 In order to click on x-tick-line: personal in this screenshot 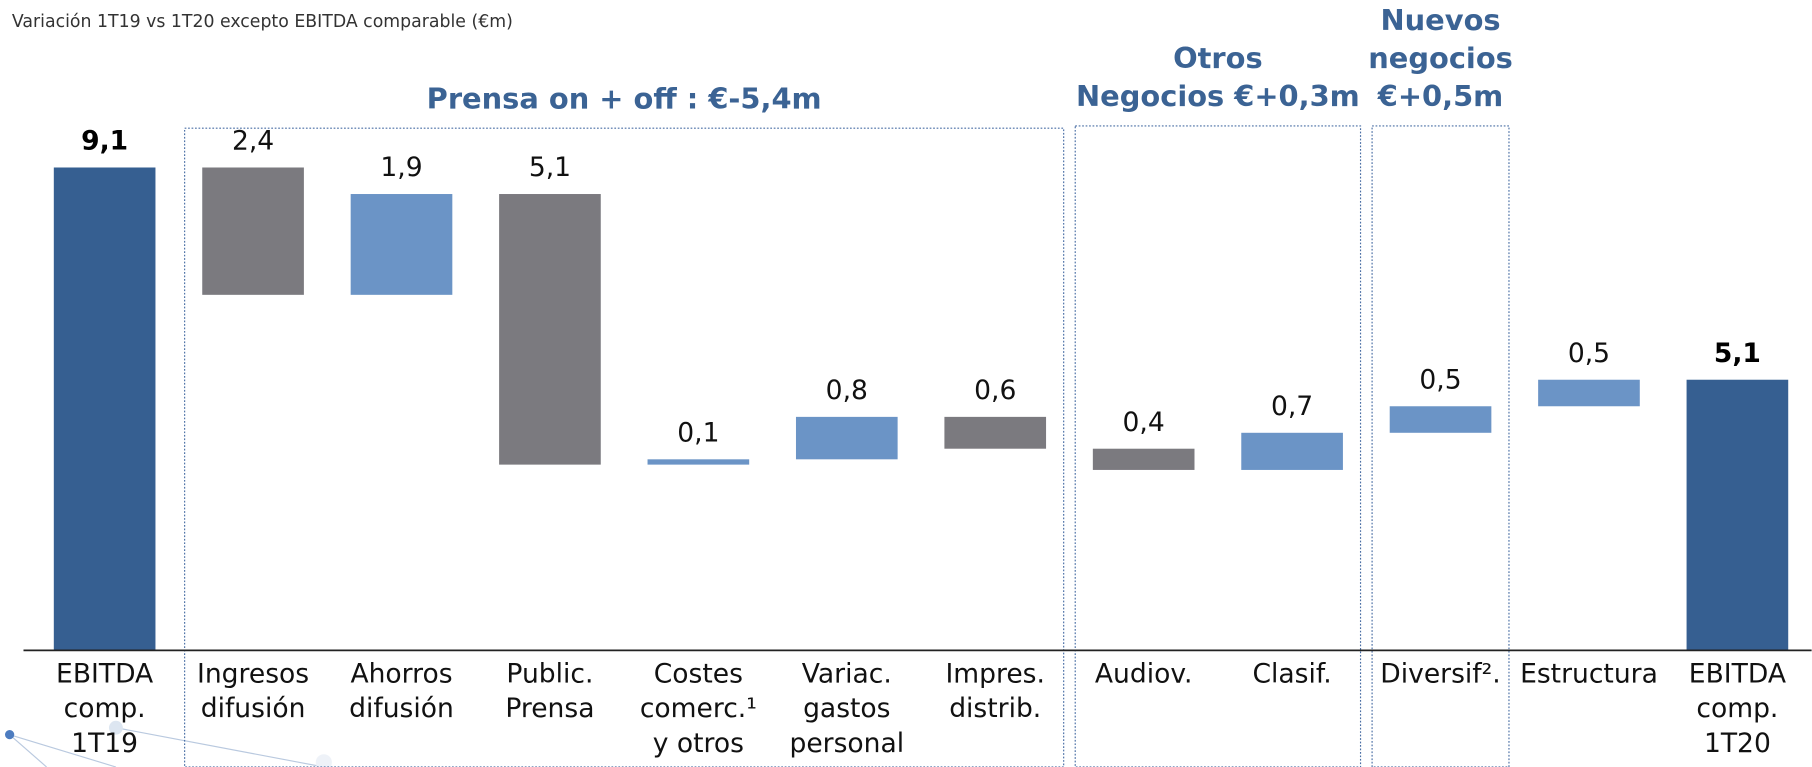, I will do `click(846, 742)`.